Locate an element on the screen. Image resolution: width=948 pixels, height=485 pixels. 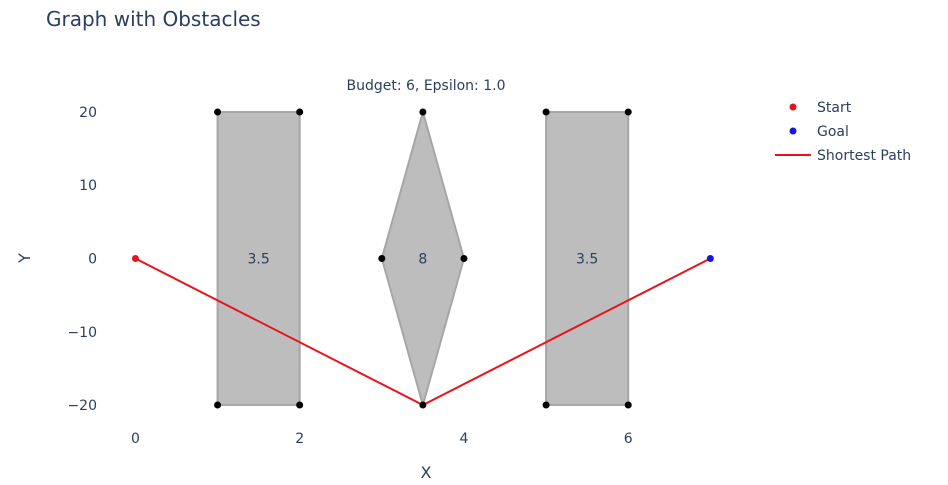
start-point is located at coordinates (135, 258).